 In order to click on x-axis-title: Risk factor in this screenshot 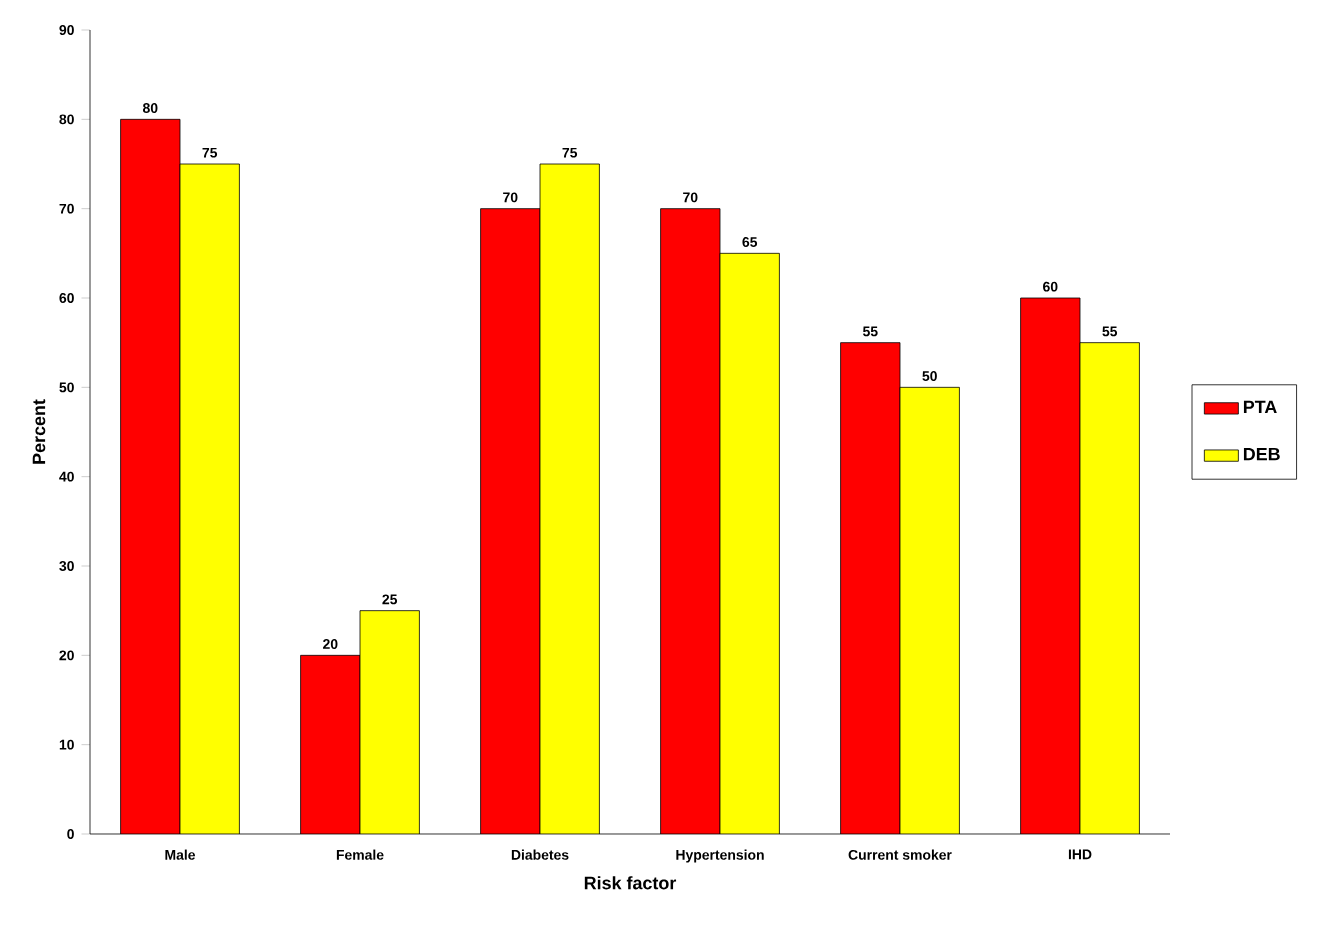, I will do `click(630, 883)`.